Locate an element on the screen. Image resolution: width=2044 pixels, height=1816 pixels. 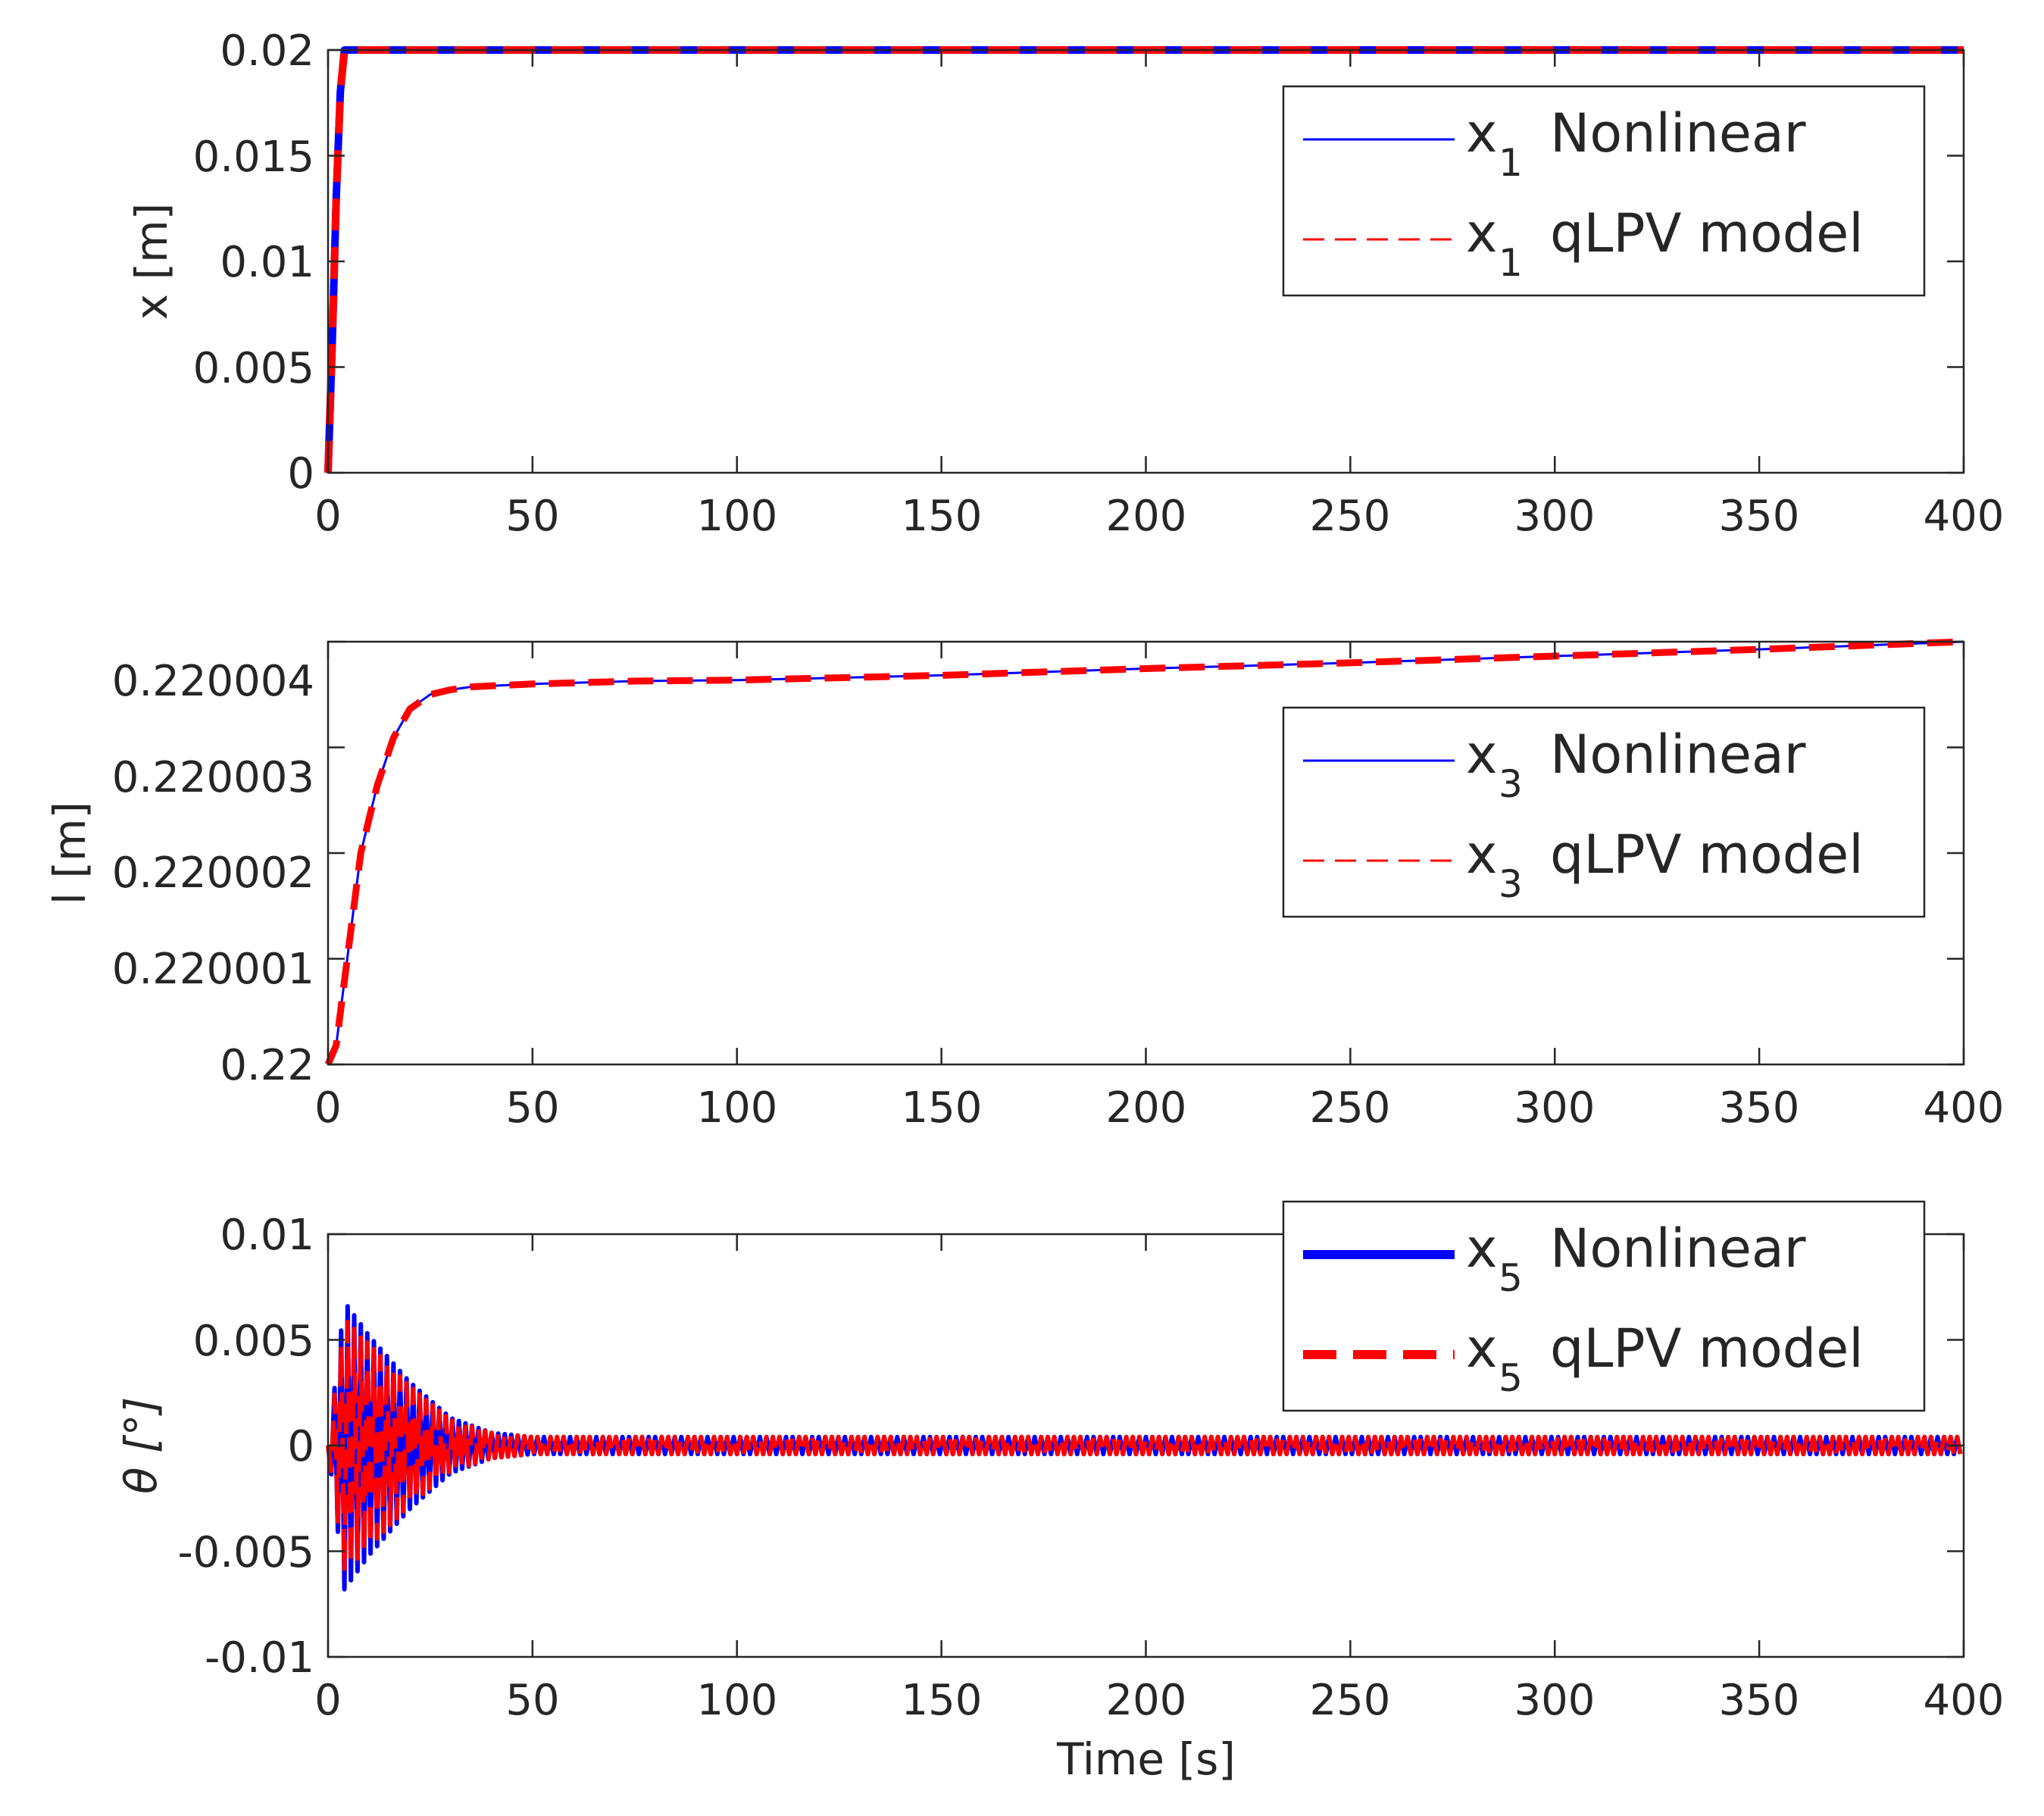
y-tick-label: -0.01 is located at coordinates (259, 1658).